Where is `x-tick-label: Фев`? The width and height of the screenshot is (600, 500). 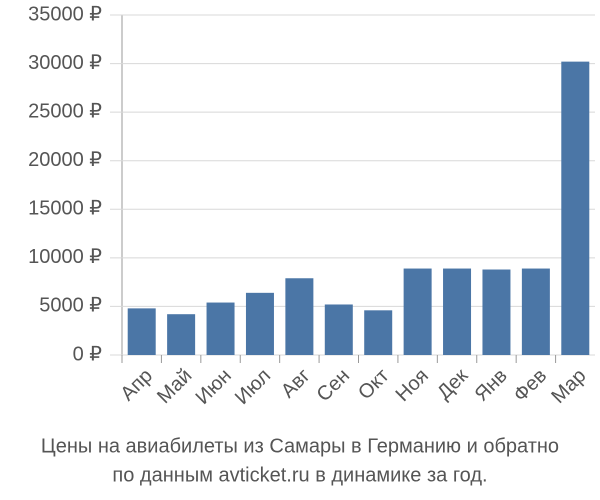
x-tick-label: Фев is located at coordinates (530, 386).